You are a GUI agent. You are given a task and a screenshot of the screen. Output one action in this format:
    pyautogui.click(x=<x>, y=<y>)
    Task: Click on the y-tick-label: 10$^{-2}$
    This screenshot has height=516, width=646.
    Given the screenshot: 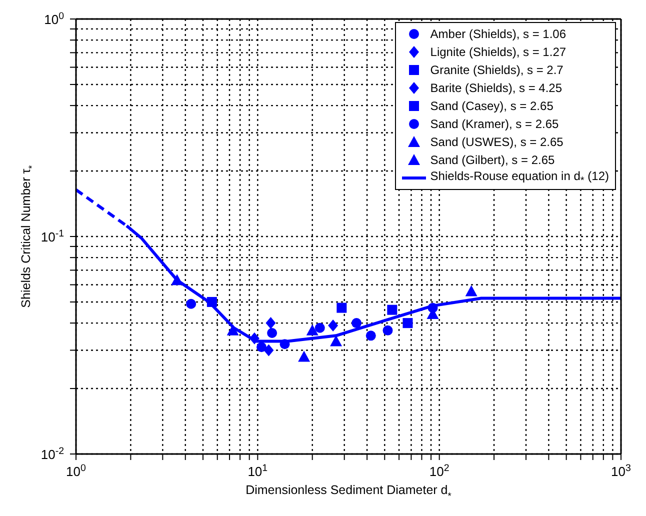 What is the action you would take?
    pyautogui.click(x=52, y=454)
    